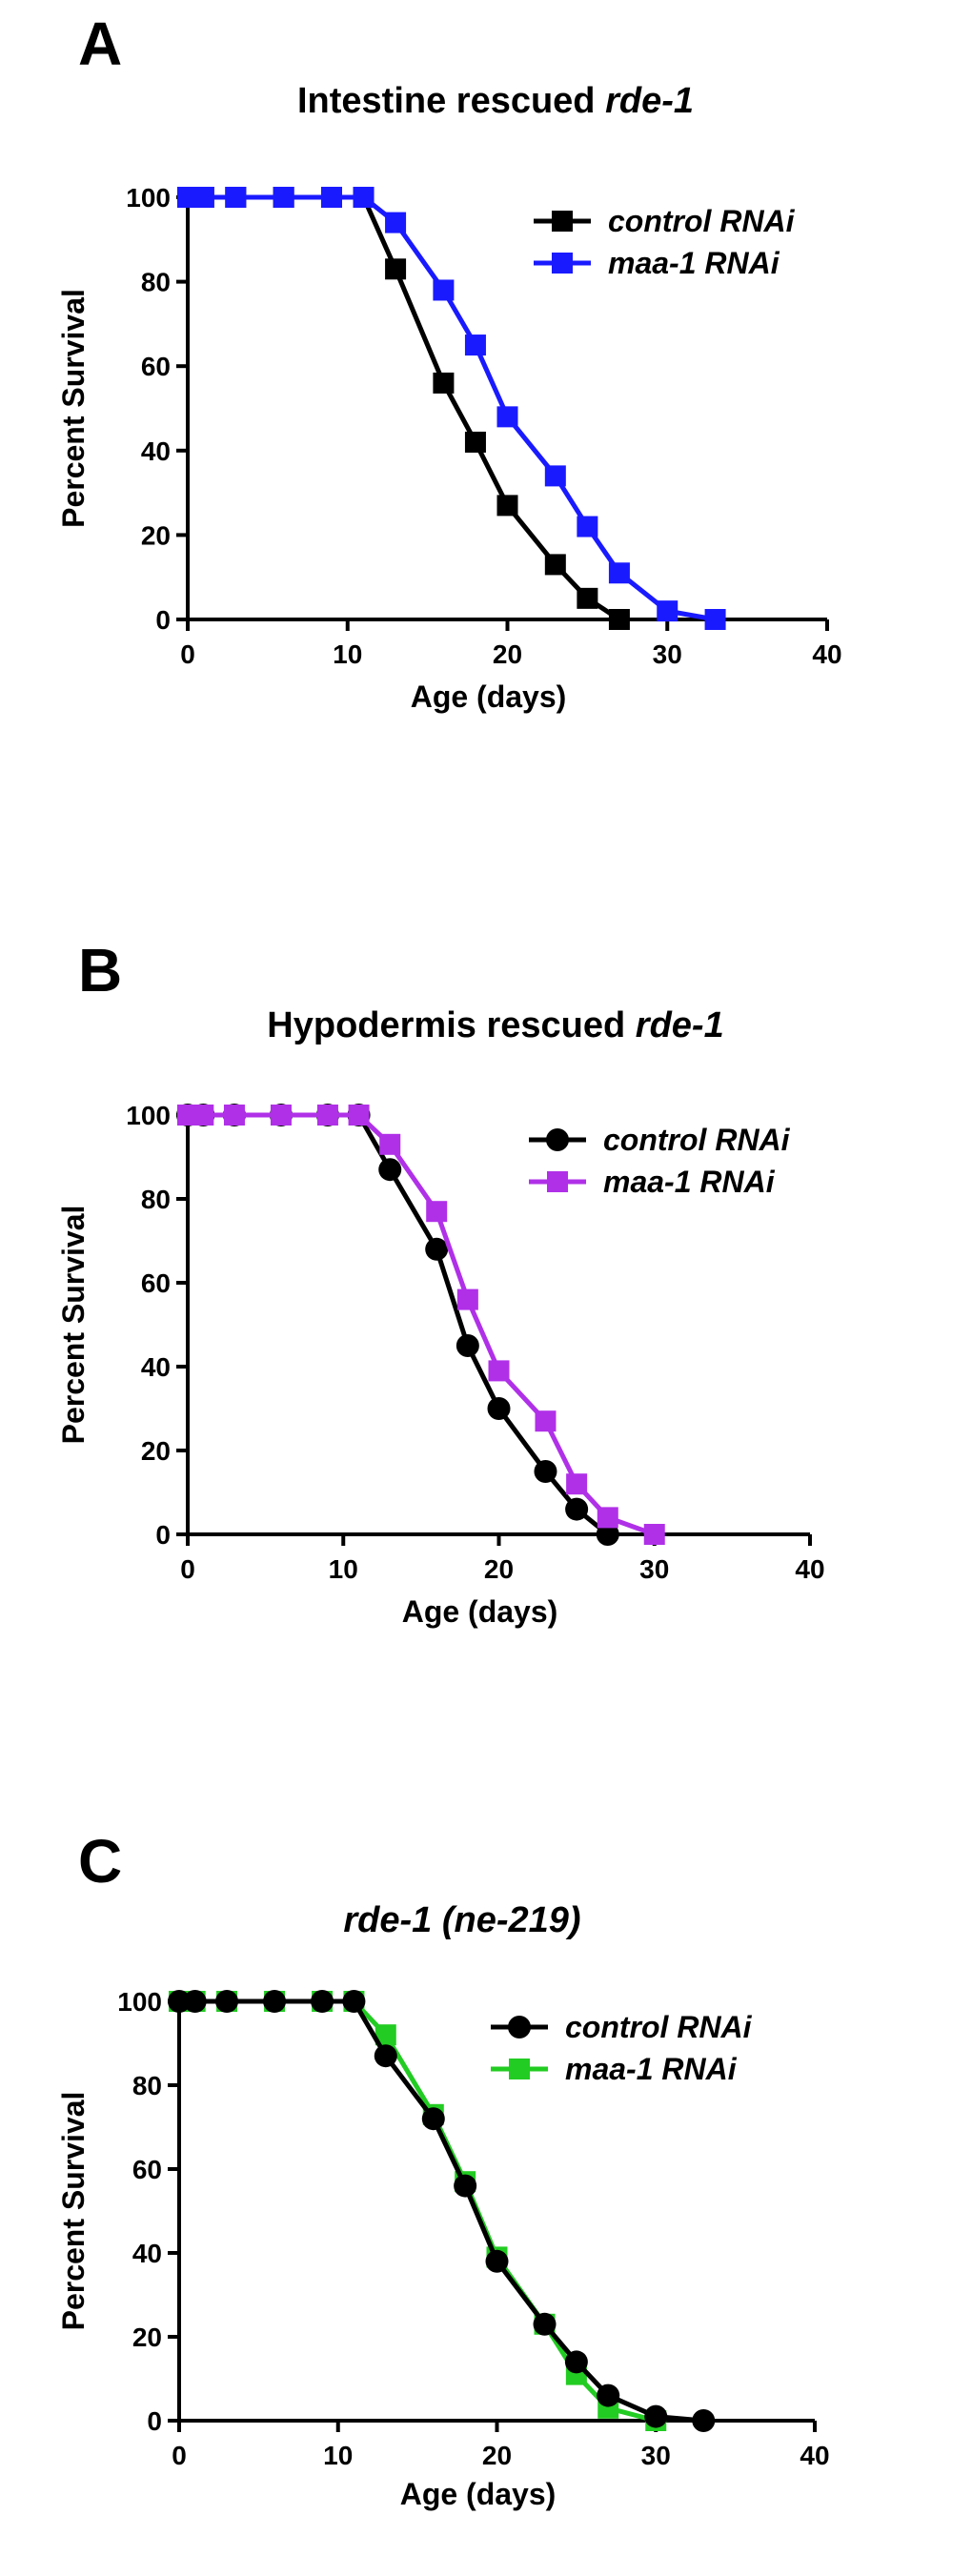  I want to click on chart-title: Hypodermis rescued rde-1, so click(495, 1025).